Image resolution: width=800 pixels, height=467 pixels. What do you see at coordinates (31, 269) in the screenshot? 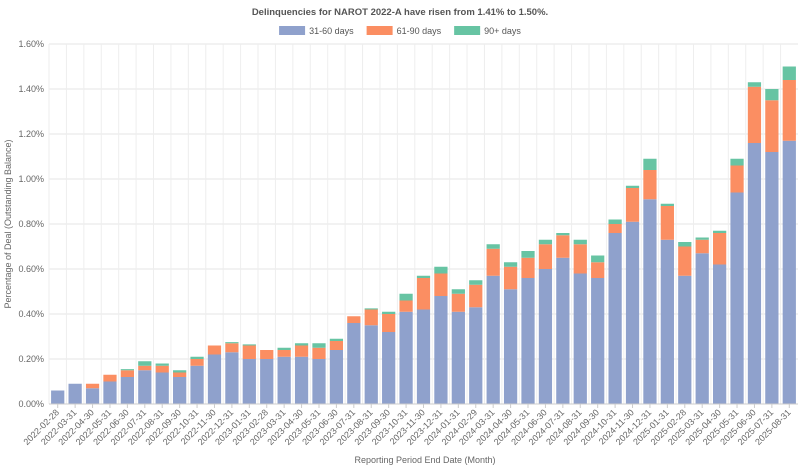
I see `y-tick-label: 0.60%` at bounding box center [31, 269].